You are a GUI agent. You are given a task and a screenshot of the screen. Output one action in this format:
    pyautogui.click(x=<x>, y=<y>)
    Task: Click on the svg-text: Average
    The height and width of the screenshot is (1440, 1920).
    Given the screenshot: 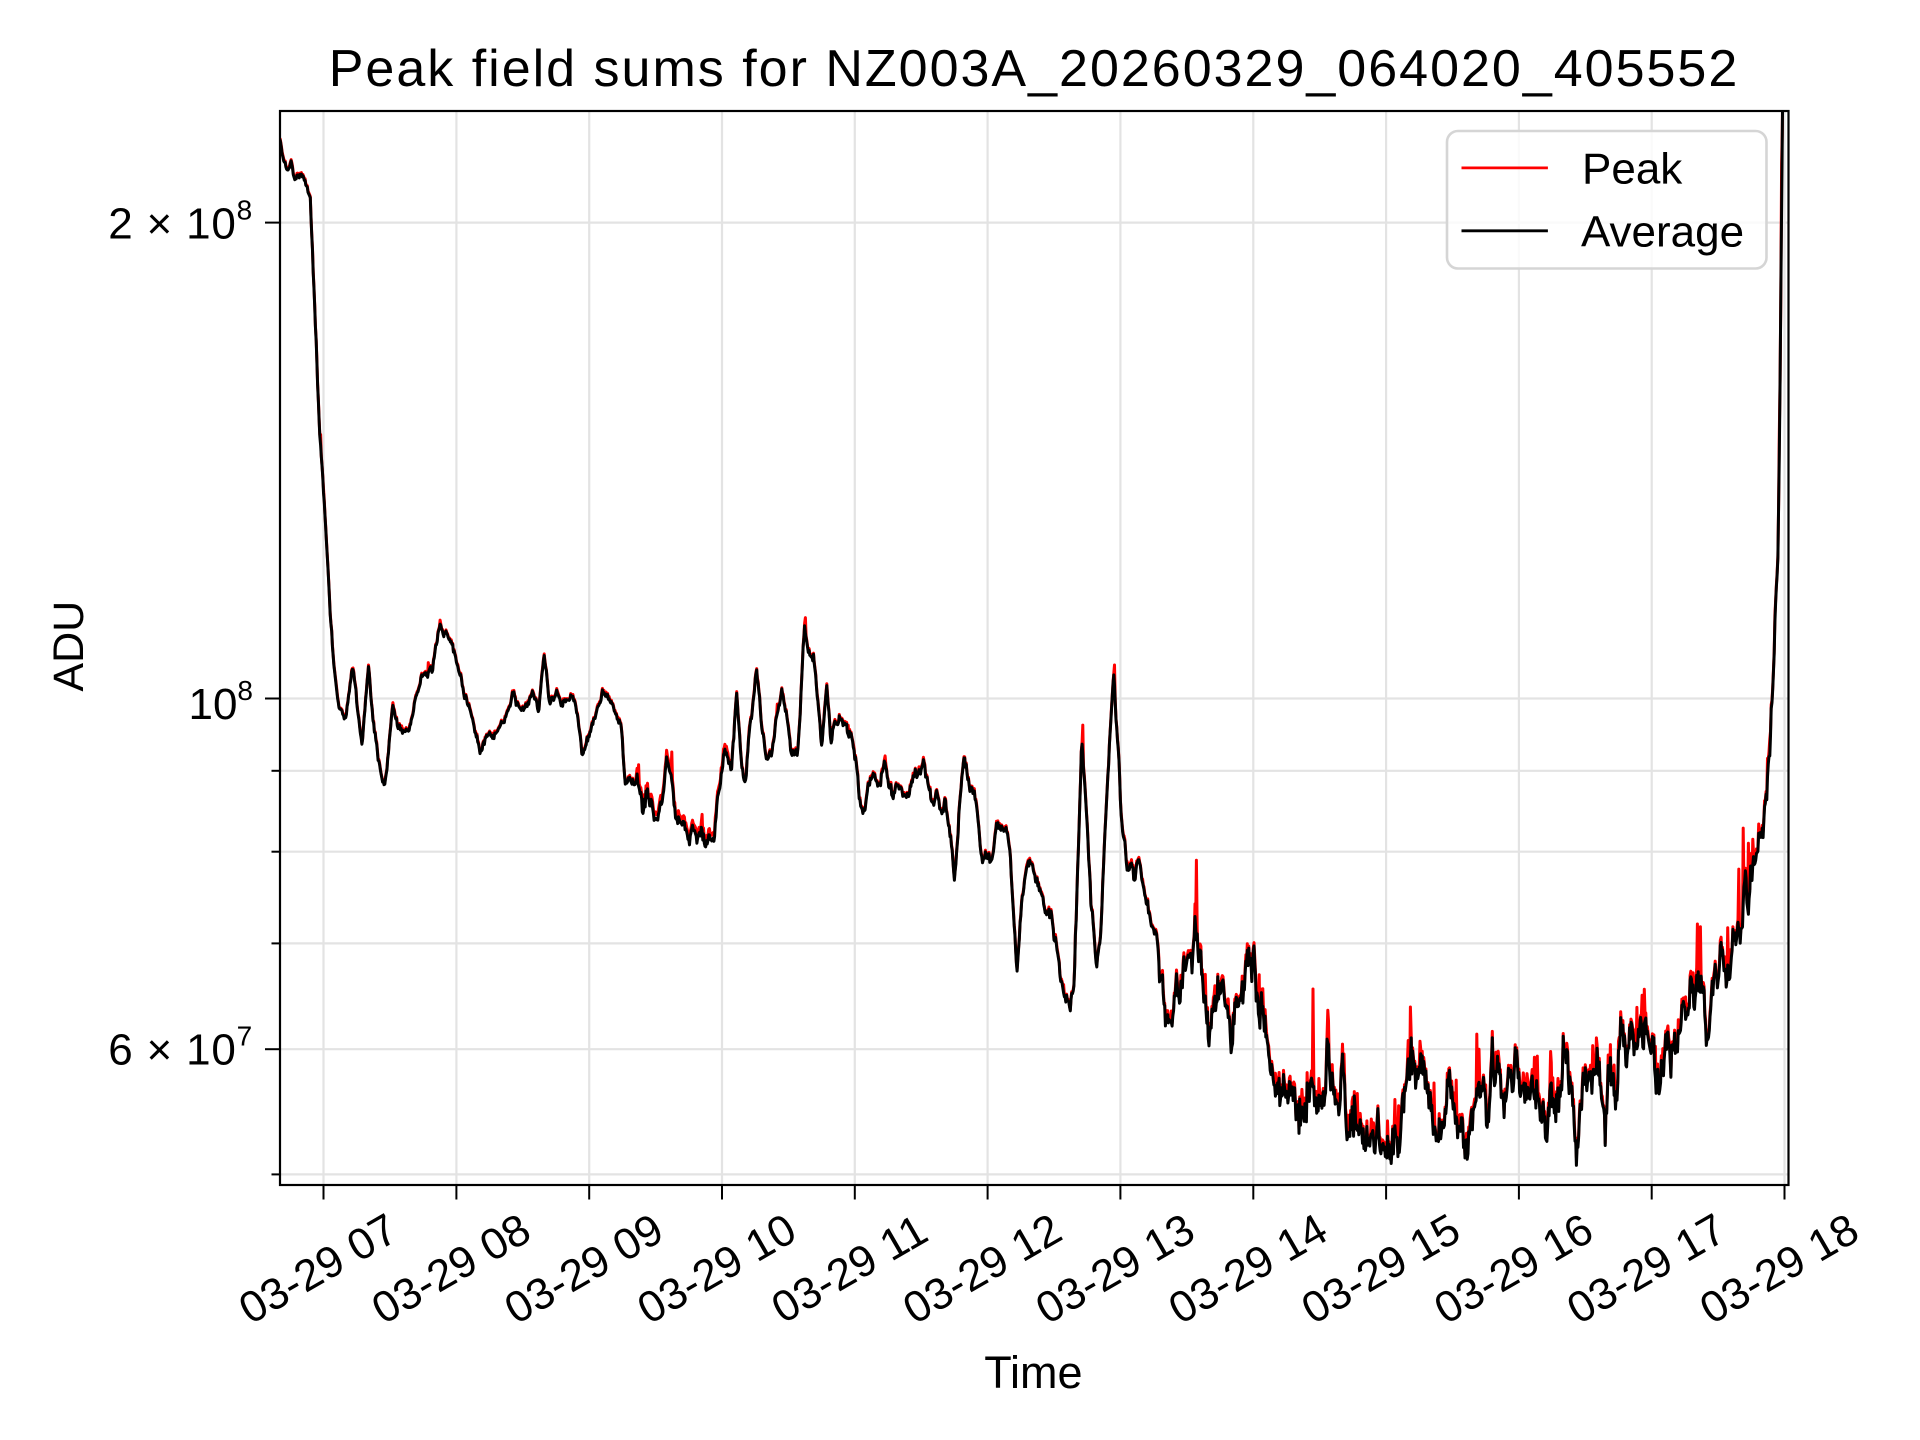 What is the action you would take?
    pyautogui.click(x=1662, y=232)
    